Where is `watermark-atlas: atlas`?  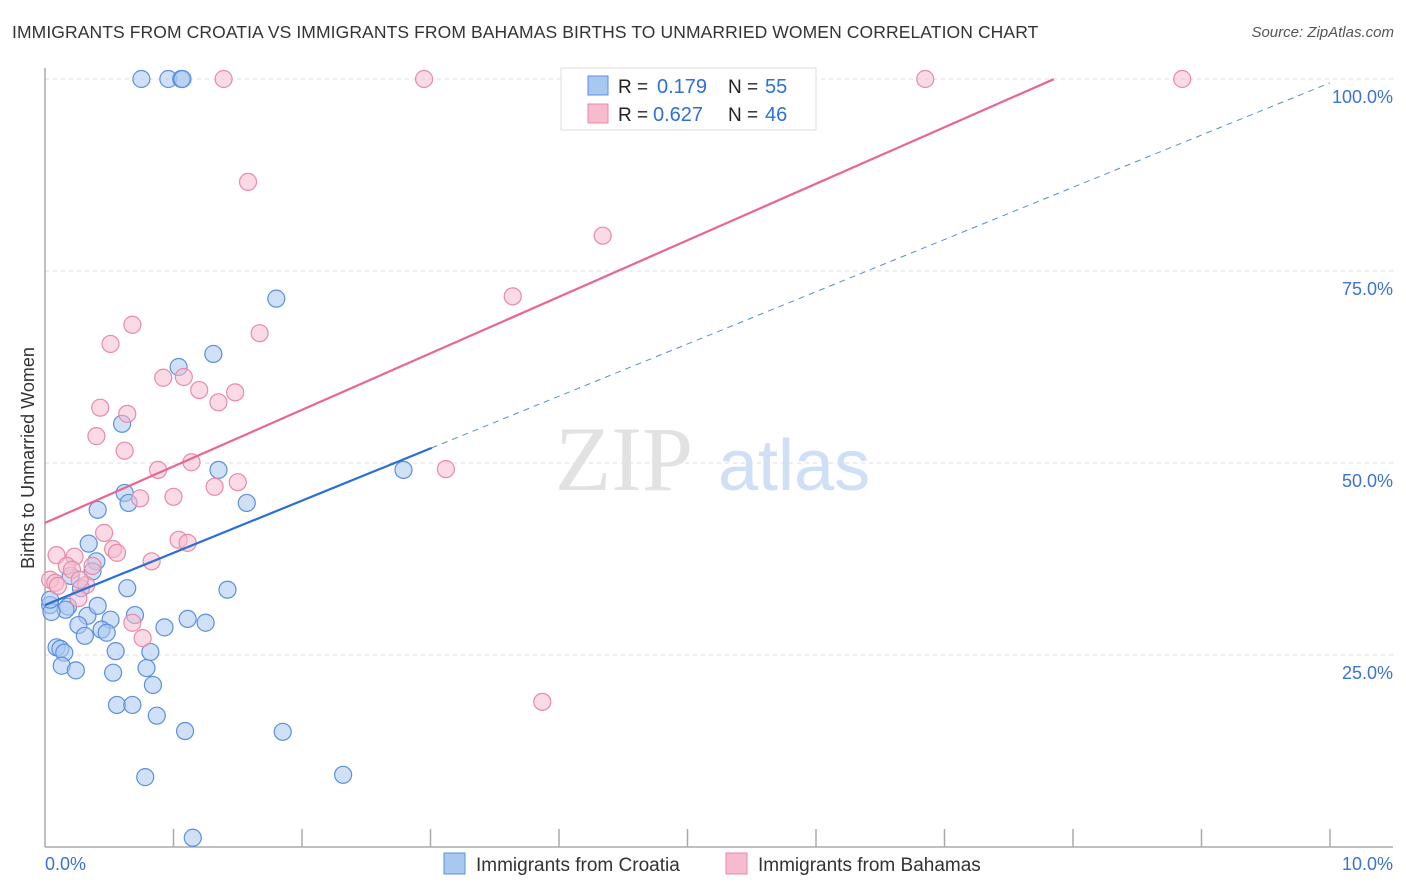
watermark-atlas: atlas is located at coordinates (794, 466).